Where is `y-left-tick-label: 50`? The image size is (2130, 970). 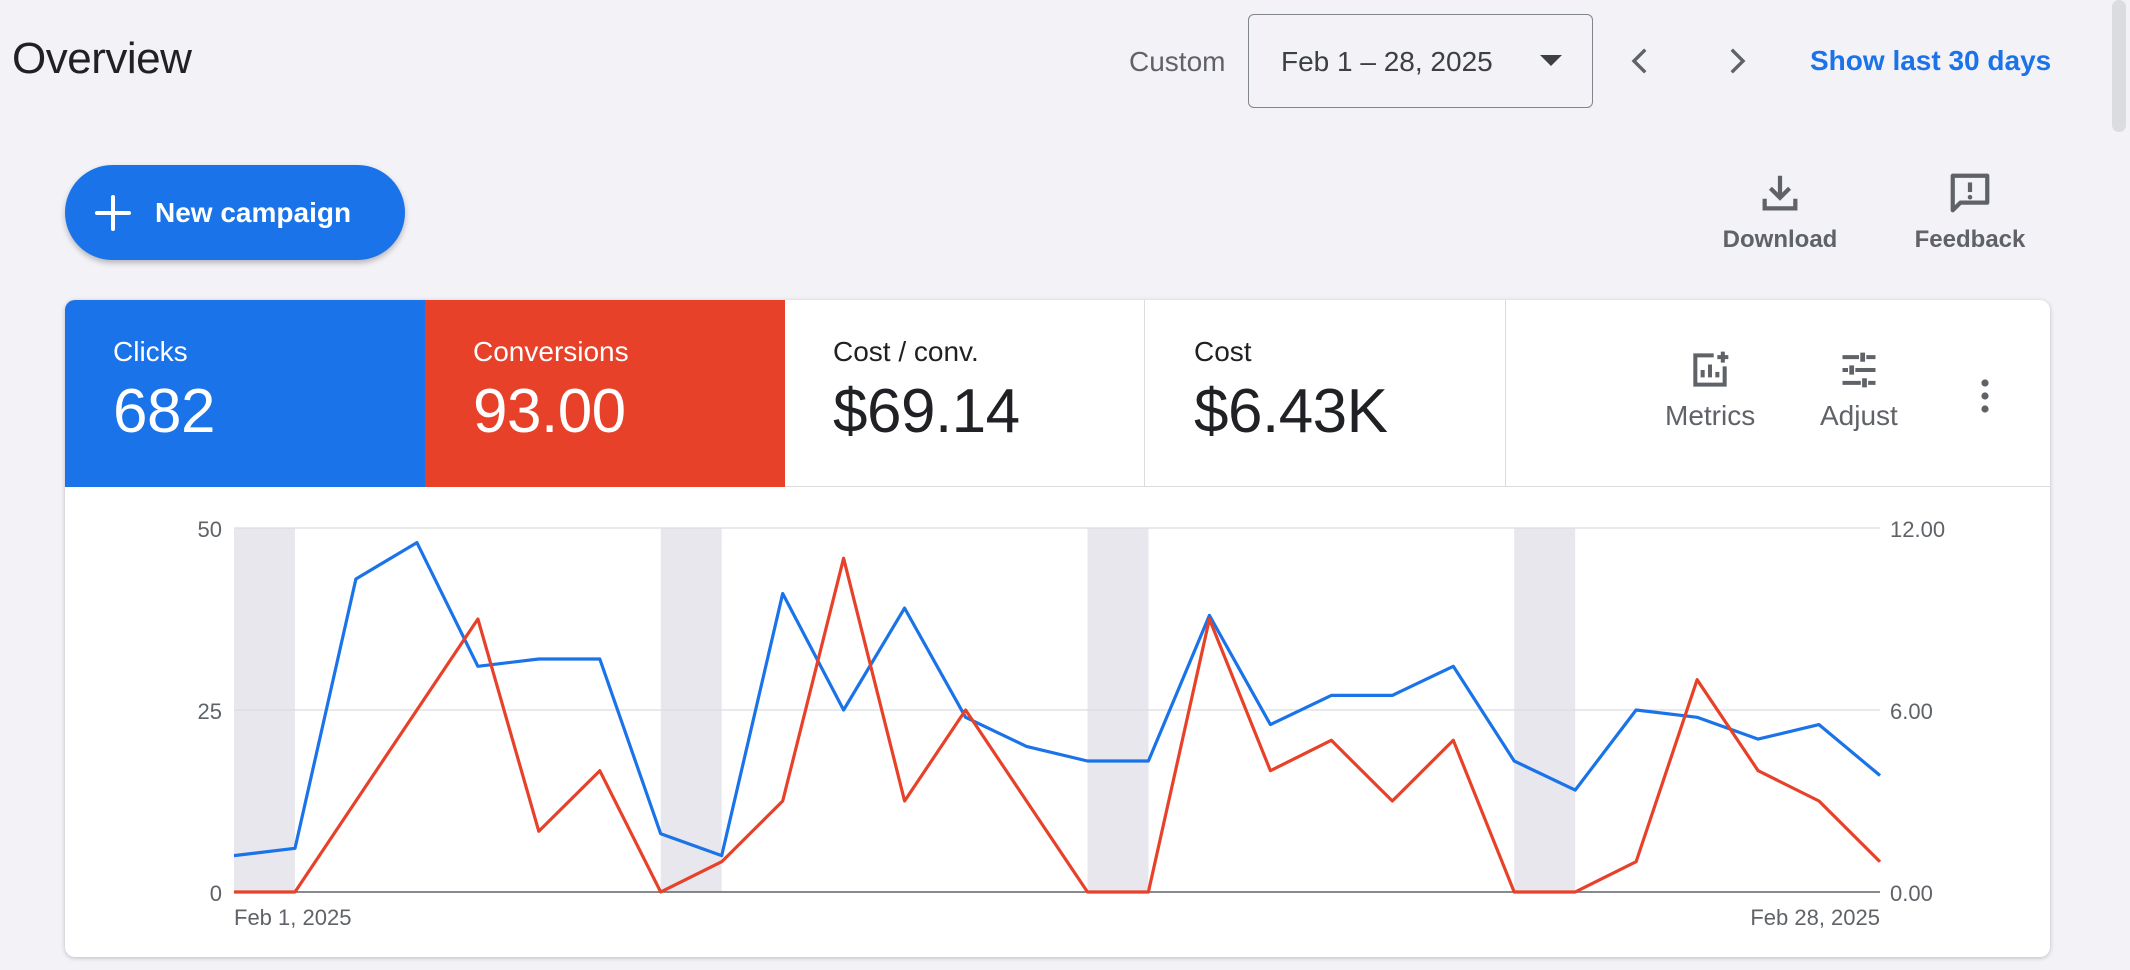
y-left-tick-label: 50 is located at coordinates (210, 529).